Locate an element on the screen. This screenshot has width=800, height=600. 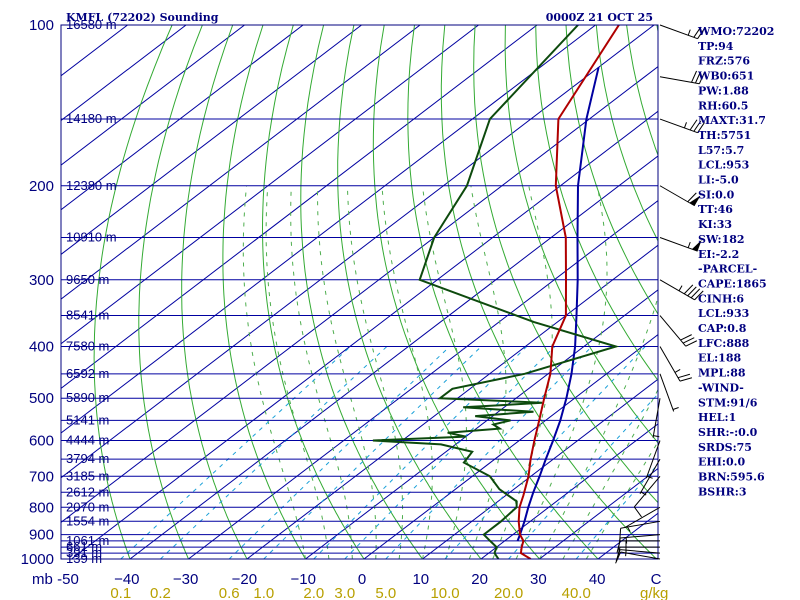
sounding-title: KMFL (72202) Sounding is located at coordinates (142, 17).